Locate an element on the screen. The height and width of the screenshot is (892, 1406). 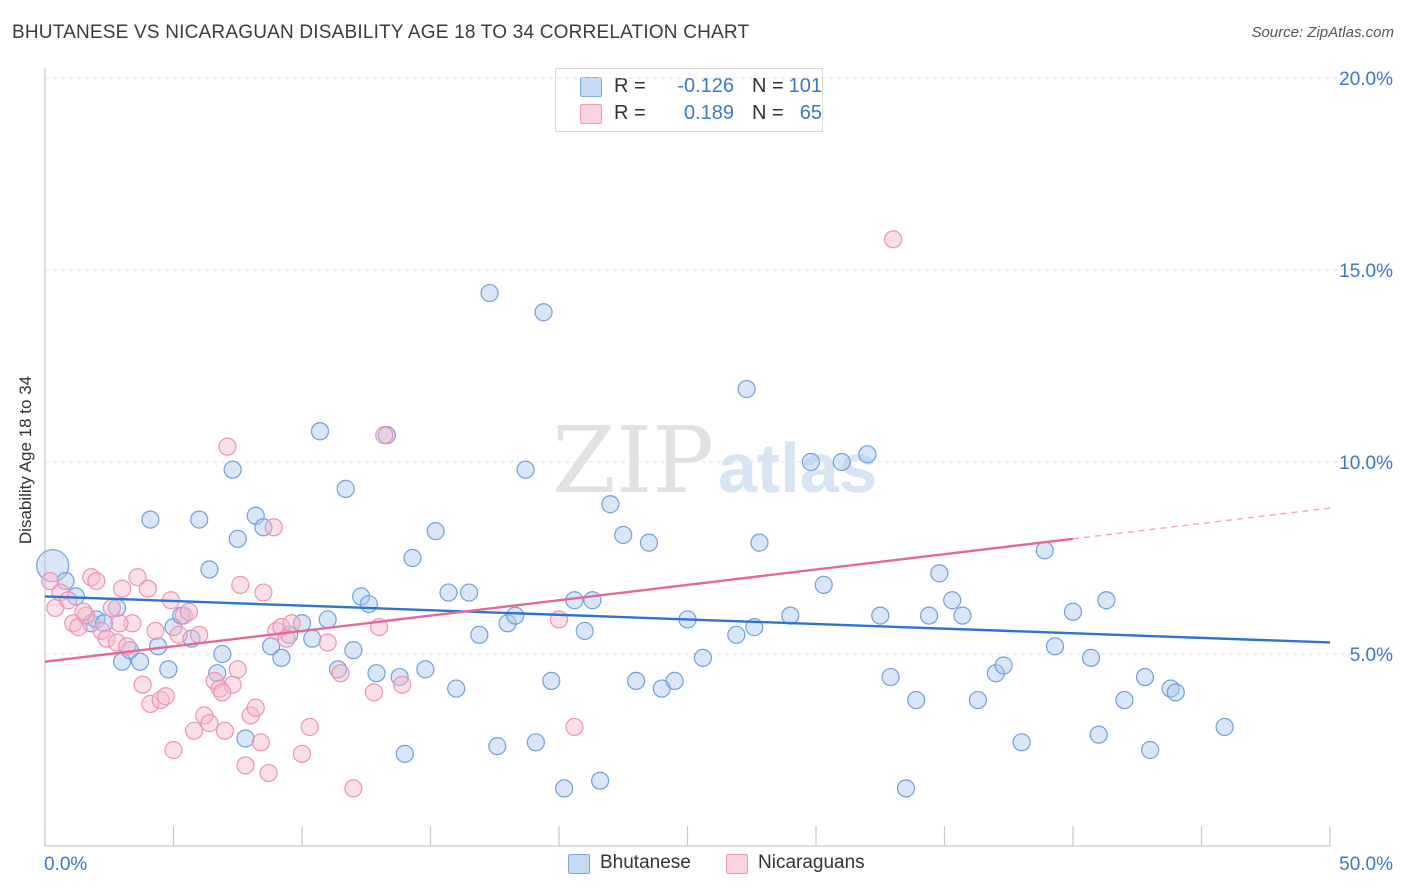
bhutanese-trend-line is located at coordinates (687, 619).